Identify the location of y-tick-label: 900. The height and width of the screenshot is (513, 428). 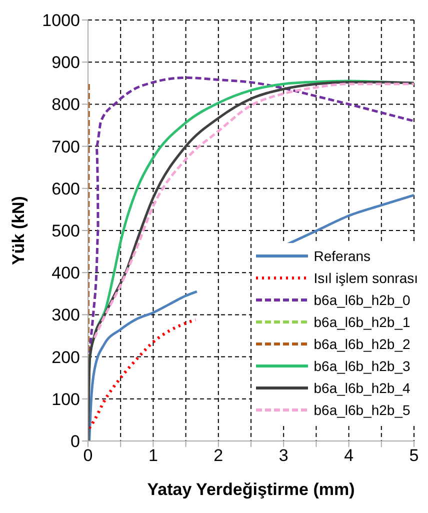
(66, 62).